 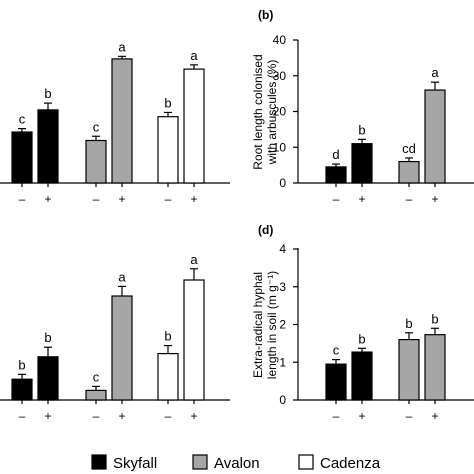 I want to click on y-tick-label: 4, so click(x=282, y=249).